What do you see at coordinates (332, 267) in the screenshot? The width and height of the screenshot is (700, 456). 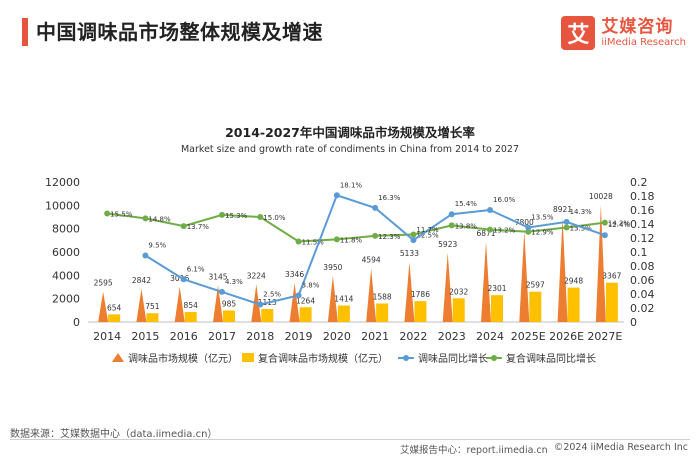 I see `market-size-data-label: 3950` at bounding box center [332, 267].